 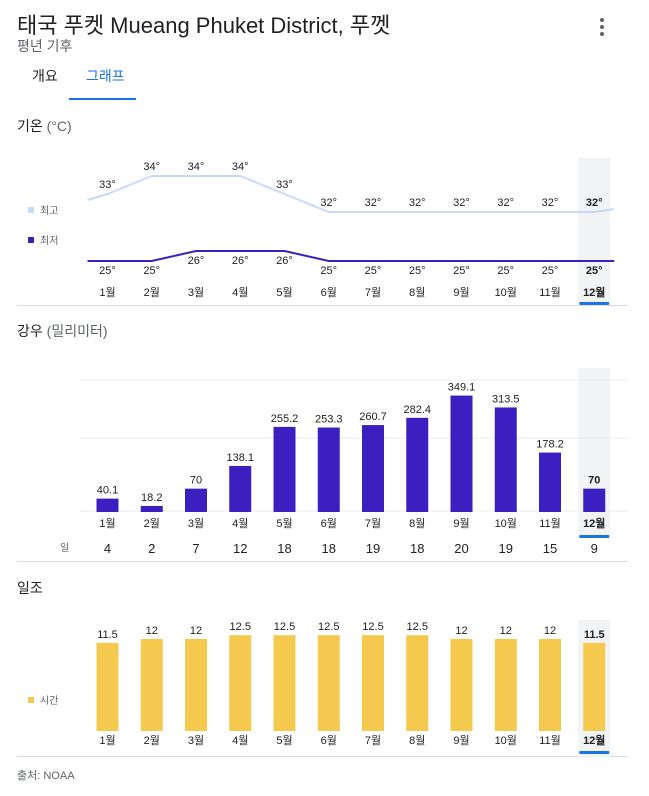 What do you see at coordinates (105, 76) in the screenshot?
I see `tab-graph: 그래프` at bounding box center [105, 76].